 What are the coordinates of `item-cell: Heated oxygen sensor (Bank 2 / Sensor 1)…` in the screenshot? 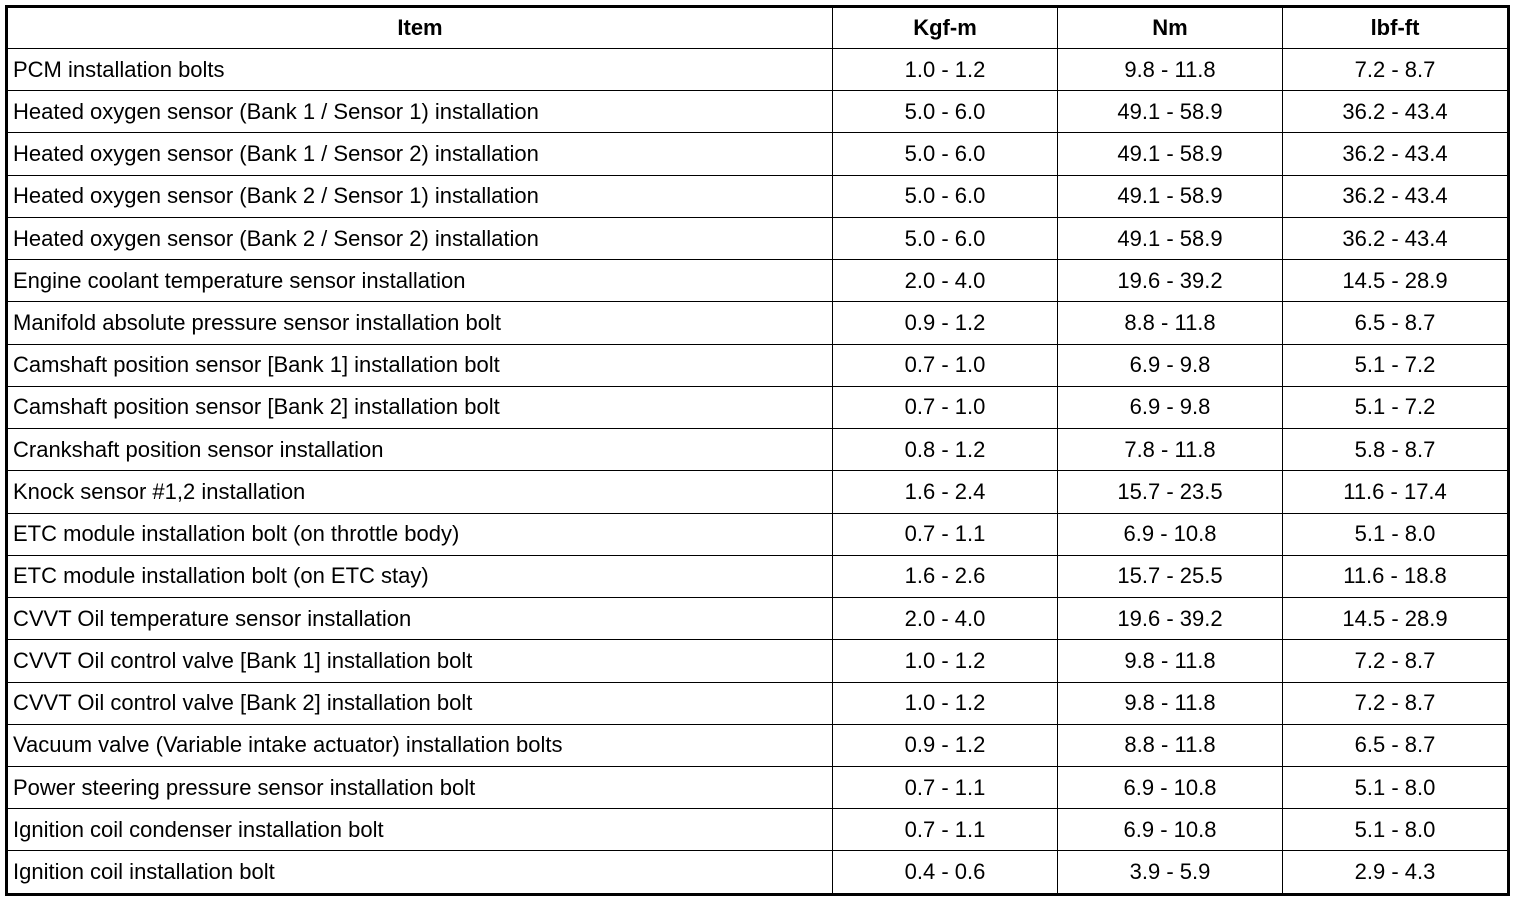 It's located at (419, 196).